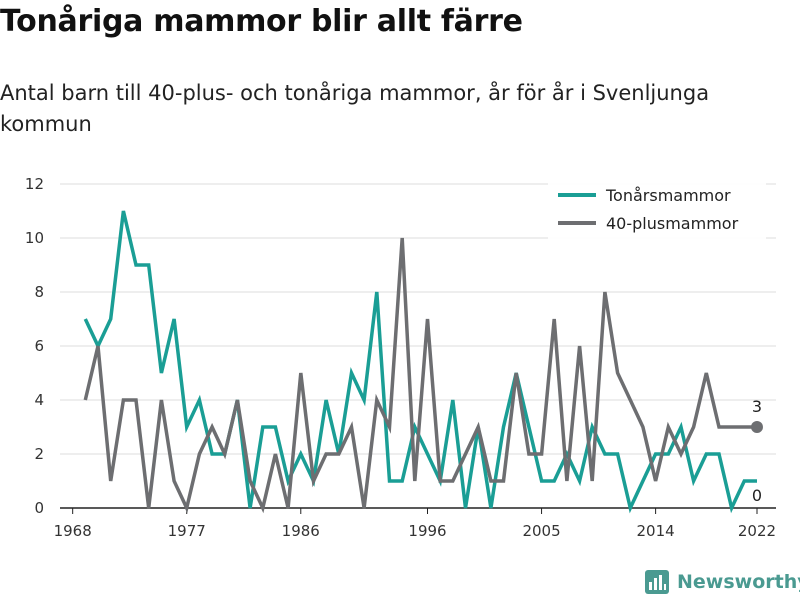  Describe the element at coordinates (39, 508) in the screenshot. I see `y-tick-label: 0` at that location.